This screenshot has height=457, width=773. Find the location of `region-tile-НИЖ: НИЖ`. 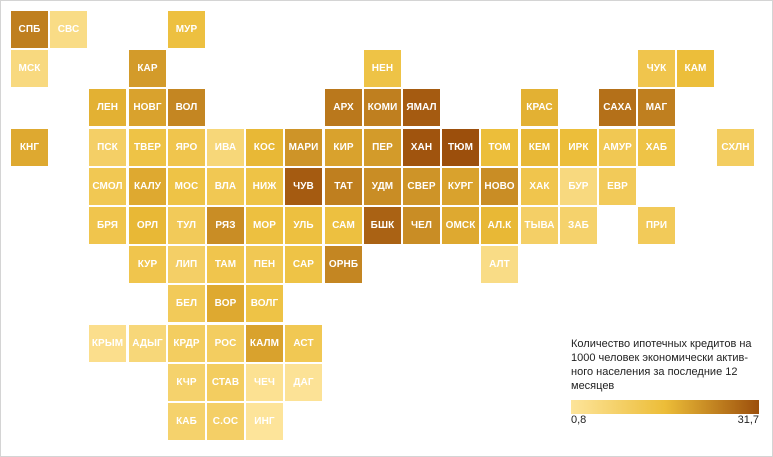

region-tile-НИЖ: НИЖ is located at coordinates (264, 186).